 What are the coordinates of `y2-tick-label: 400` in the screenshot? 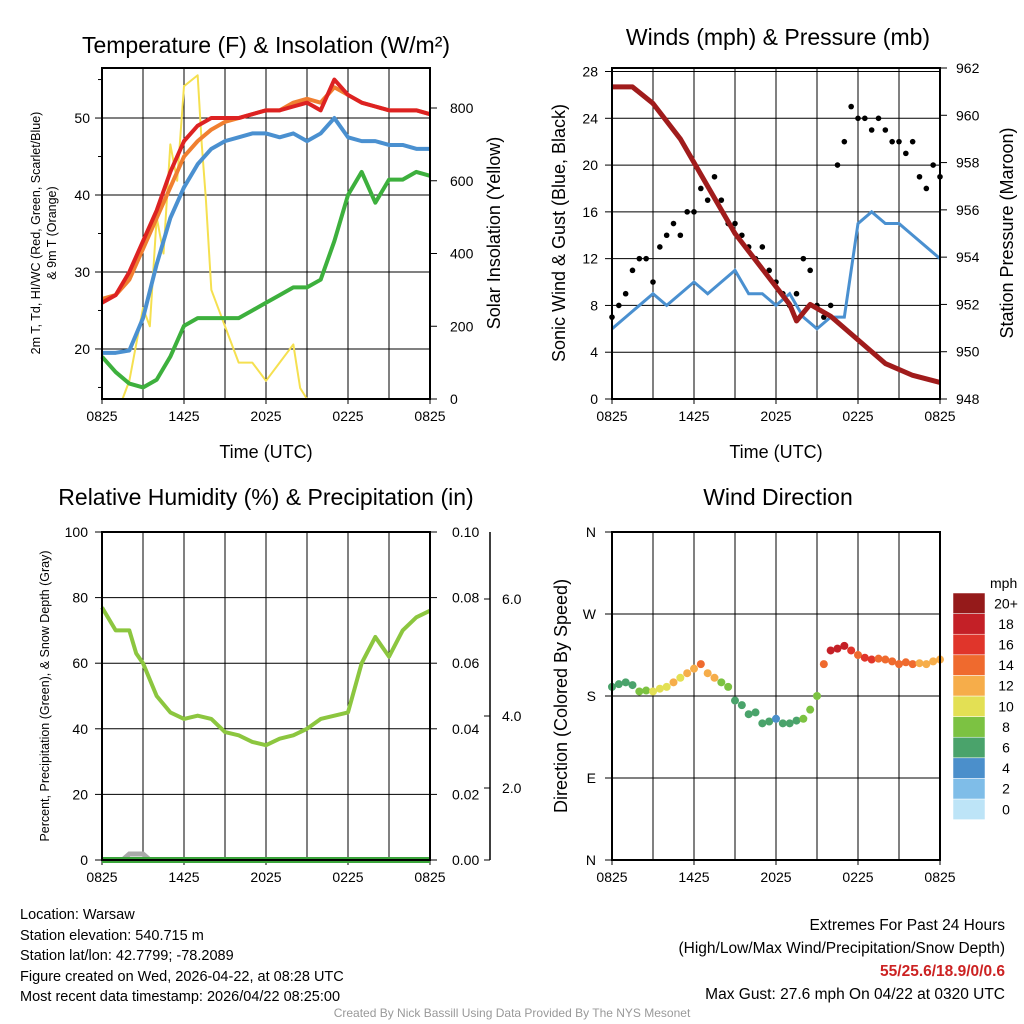 It's located at (462, 254).